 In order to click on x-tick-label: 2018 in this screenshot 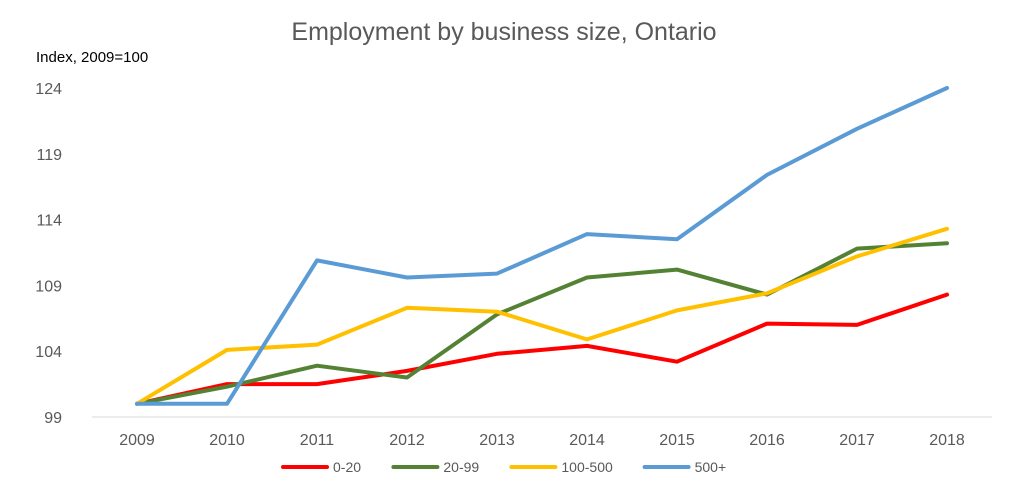, I will do `click(947, 440)`.